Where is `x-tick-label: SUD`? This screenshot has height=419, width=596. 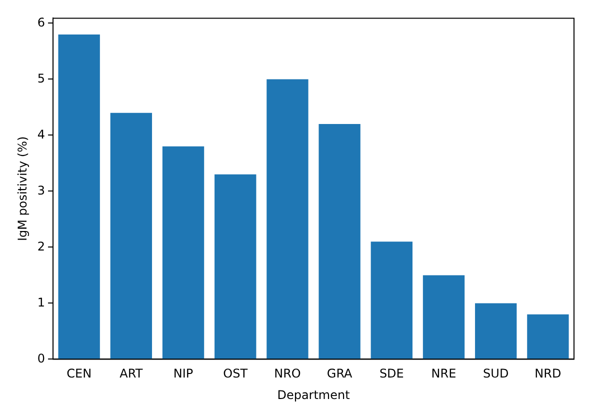
x-tick-label: SUD is located at coordinates (496, 373).